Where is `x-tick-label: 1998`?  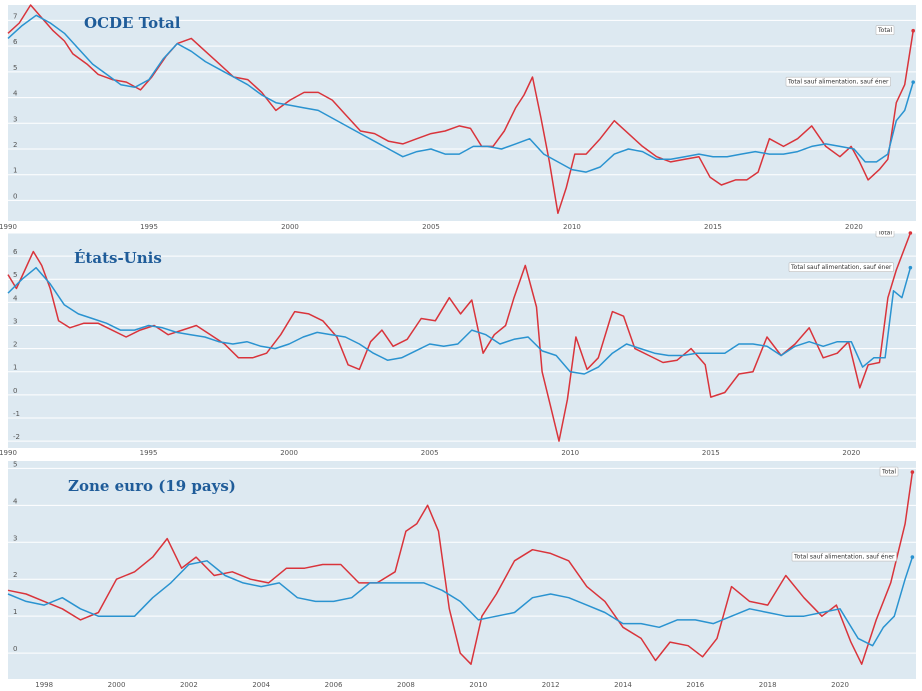
x-tick-label: 1998 is located at coordinates (44, 685).